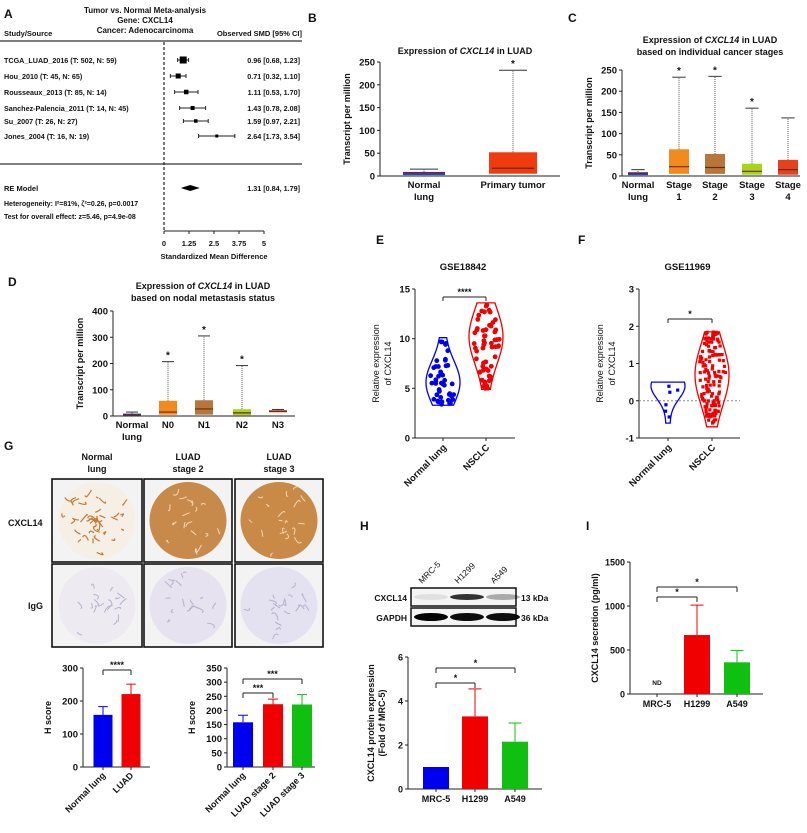 The image size is (807, 833). What do you see at coordinates (204, 425) in the screenshot?
I see `x-tick-label: N1` at bounding box center [204, 425].